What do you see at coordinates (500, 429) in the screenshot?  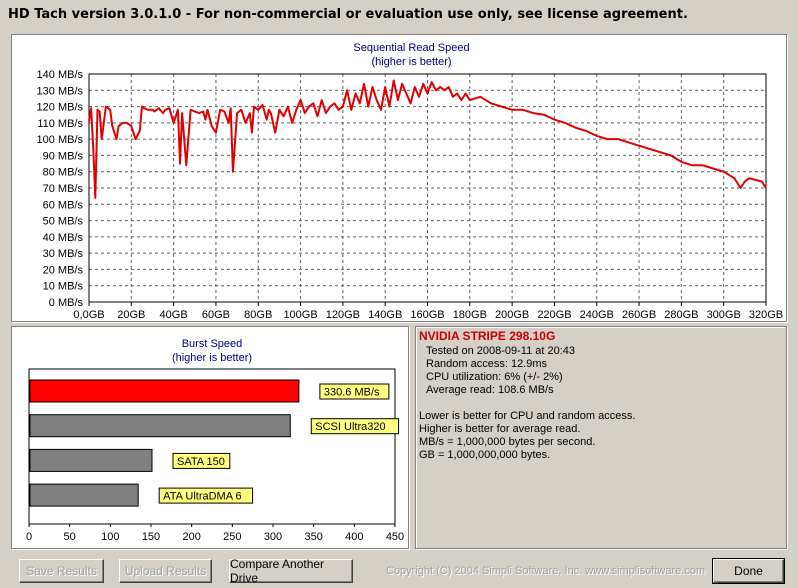 I see `note-higher-better: Higher is better for average read.` at bounding box center [500, 429].